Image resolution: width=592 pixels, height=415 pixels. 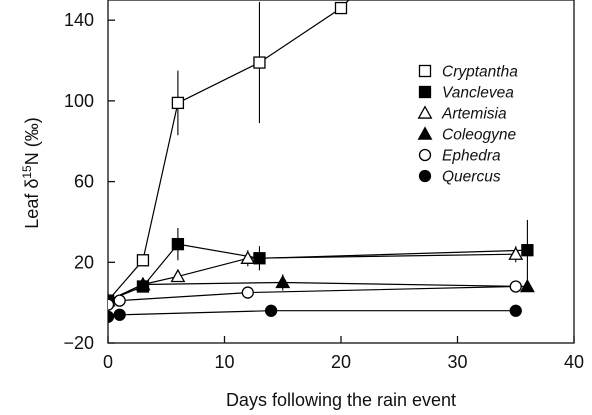 What do you see at coordinates (425, 176) in the screenshot?
I see `legend-marker-quercus` at bounding box center [425, 176].